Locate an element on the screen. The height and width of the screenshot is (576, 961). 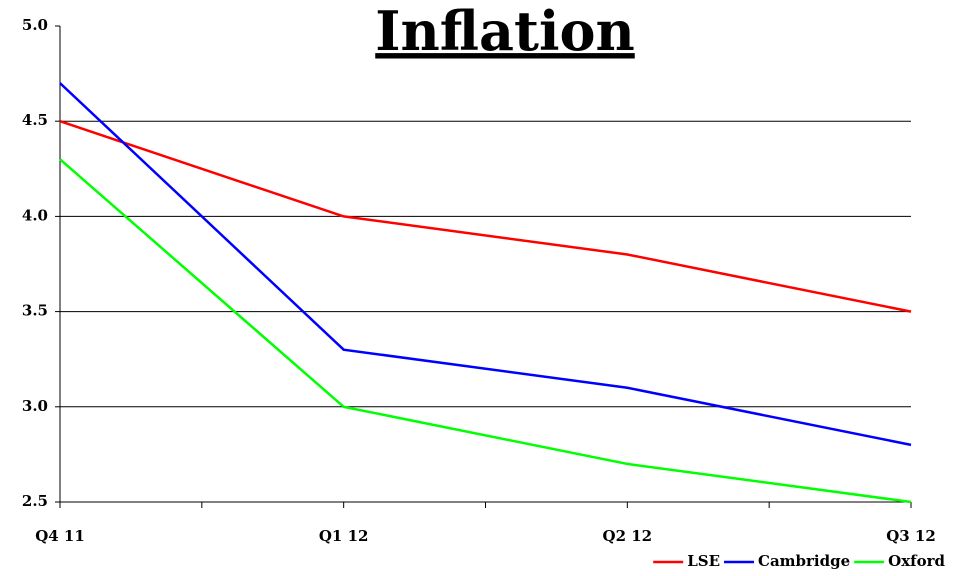
y-tick-label: 3.0 is located at coordinates (35, 406).